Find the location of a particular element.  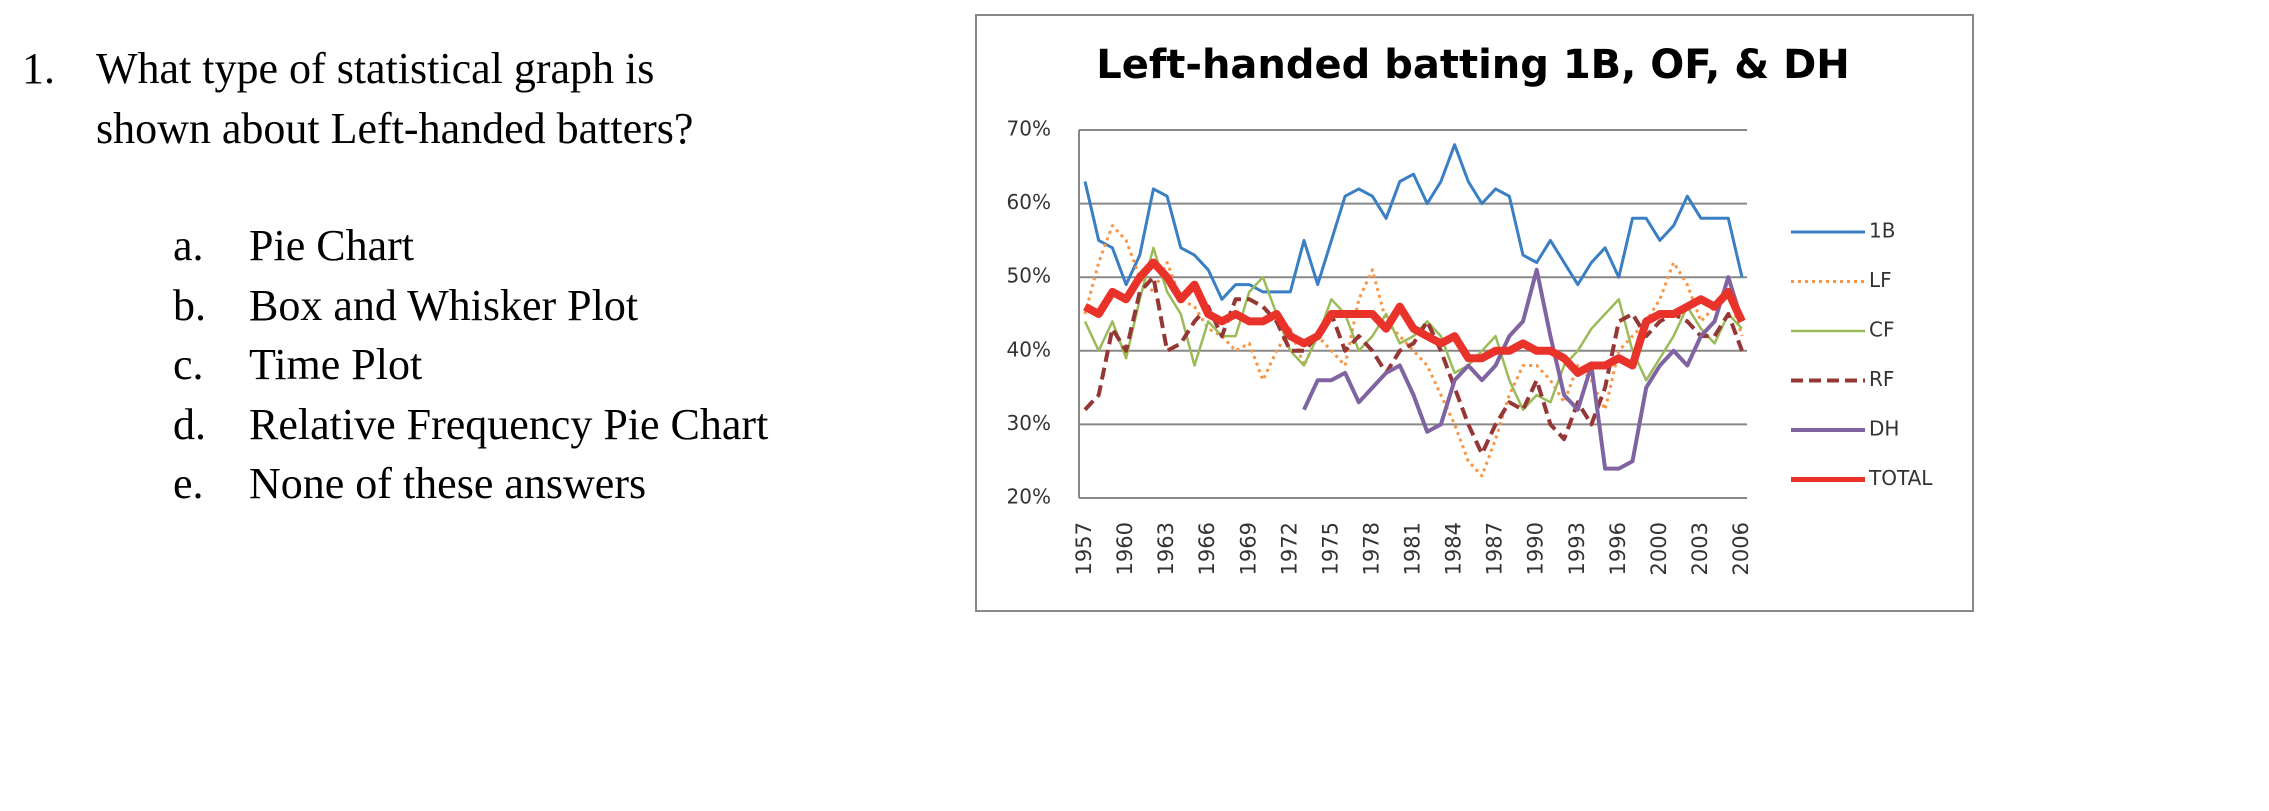

option-text: Pie Chart is located at coordinates (331, 245).